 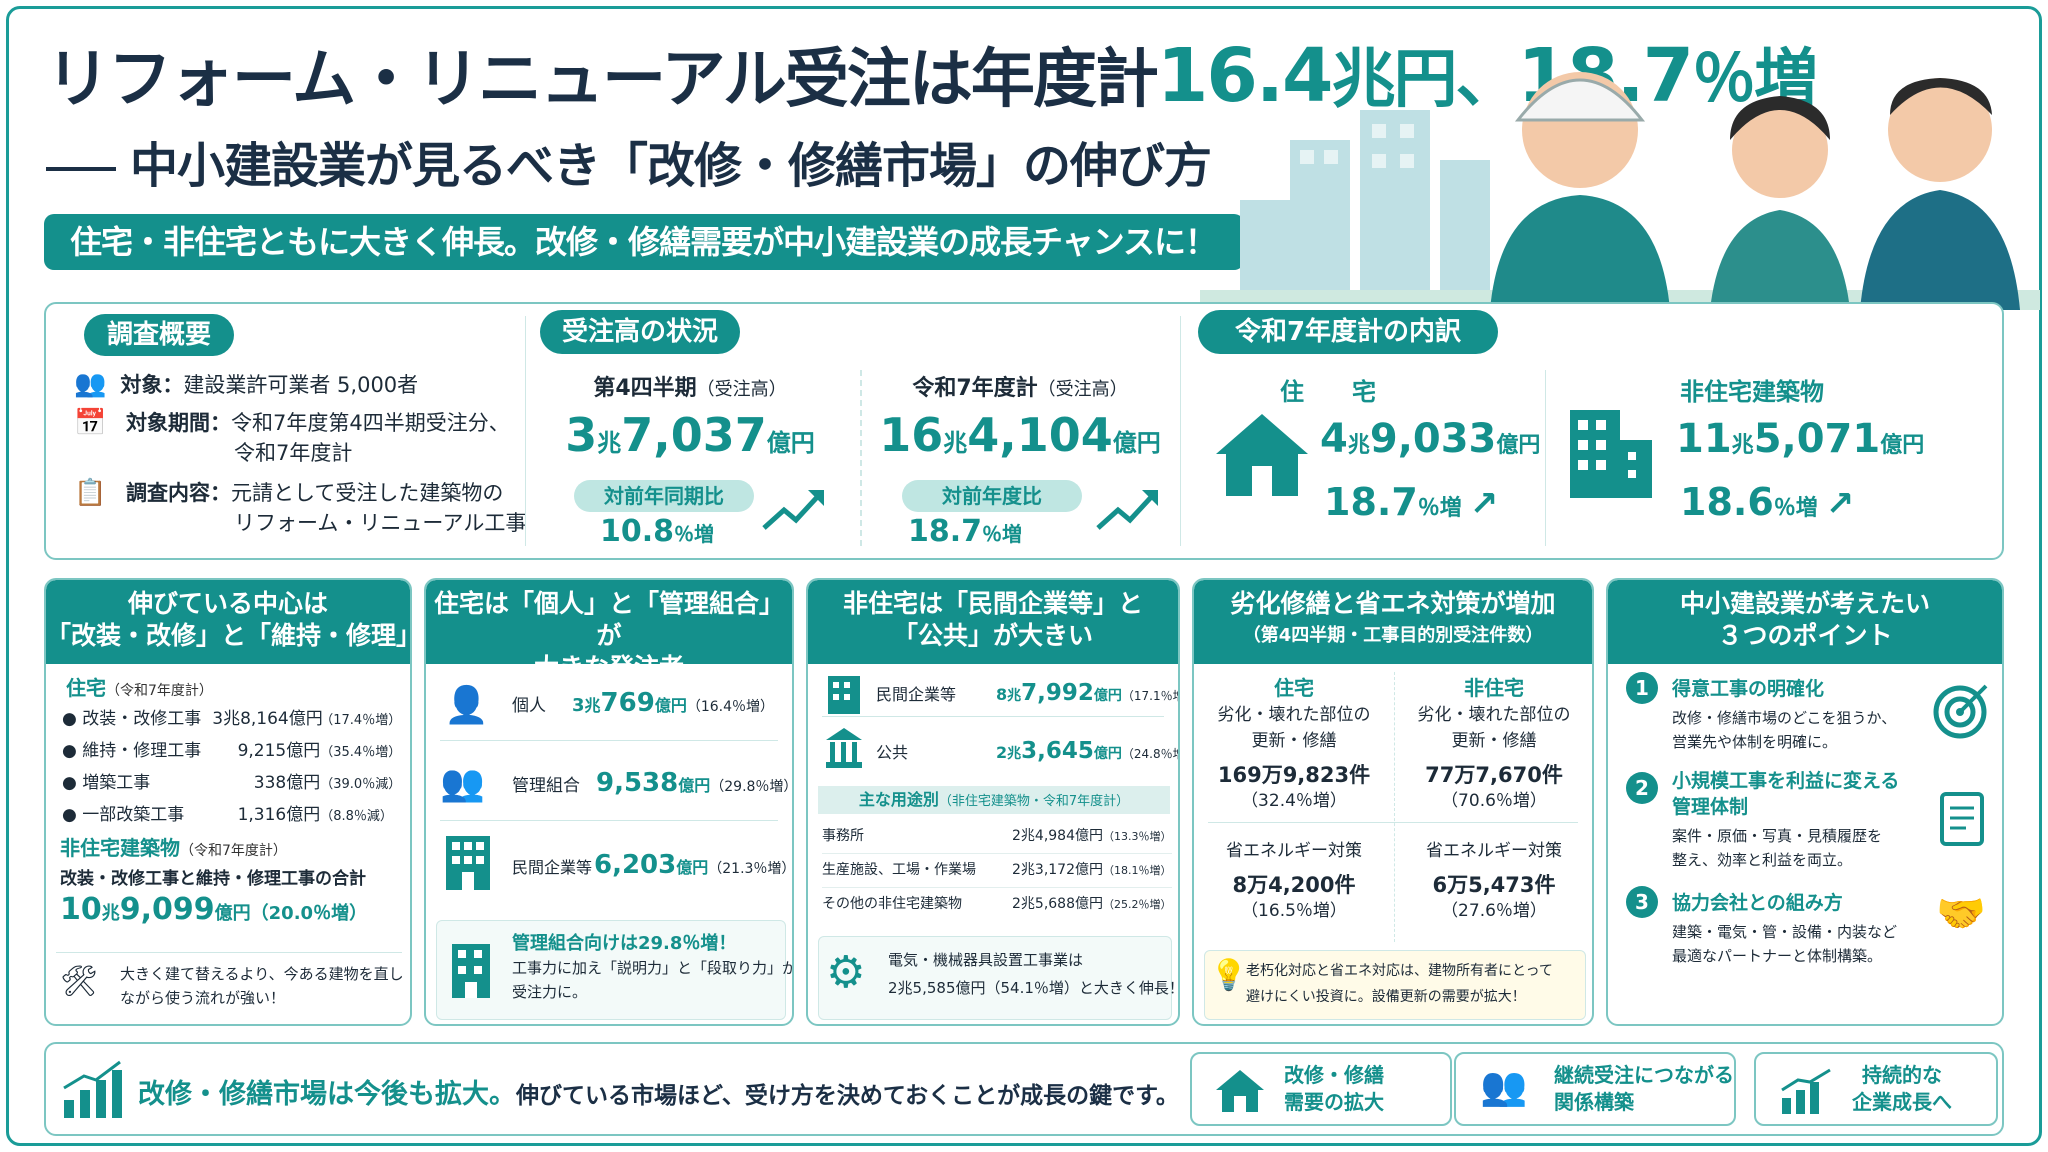 I want to click on nonresidential-title: 非住宅建築物, so click(x=1752, y=392).